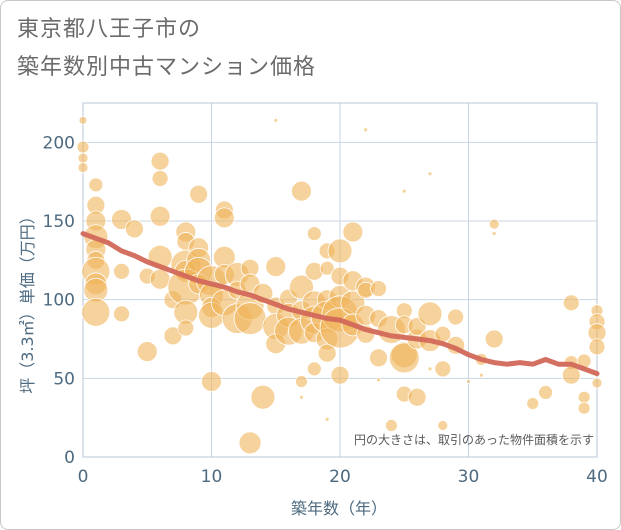  I want to click on y-tick-label: 150, so click(59, 222).